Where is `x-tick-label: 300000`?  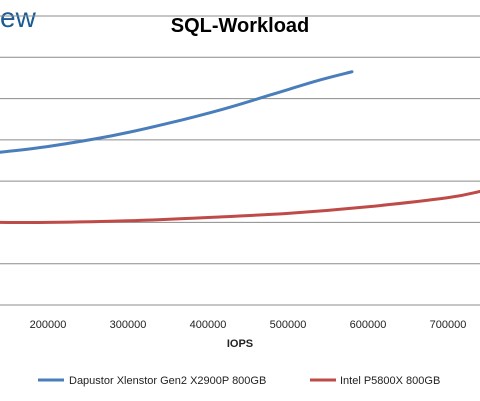
x-tick-label: 300000 is located at coordinates (128, 325).